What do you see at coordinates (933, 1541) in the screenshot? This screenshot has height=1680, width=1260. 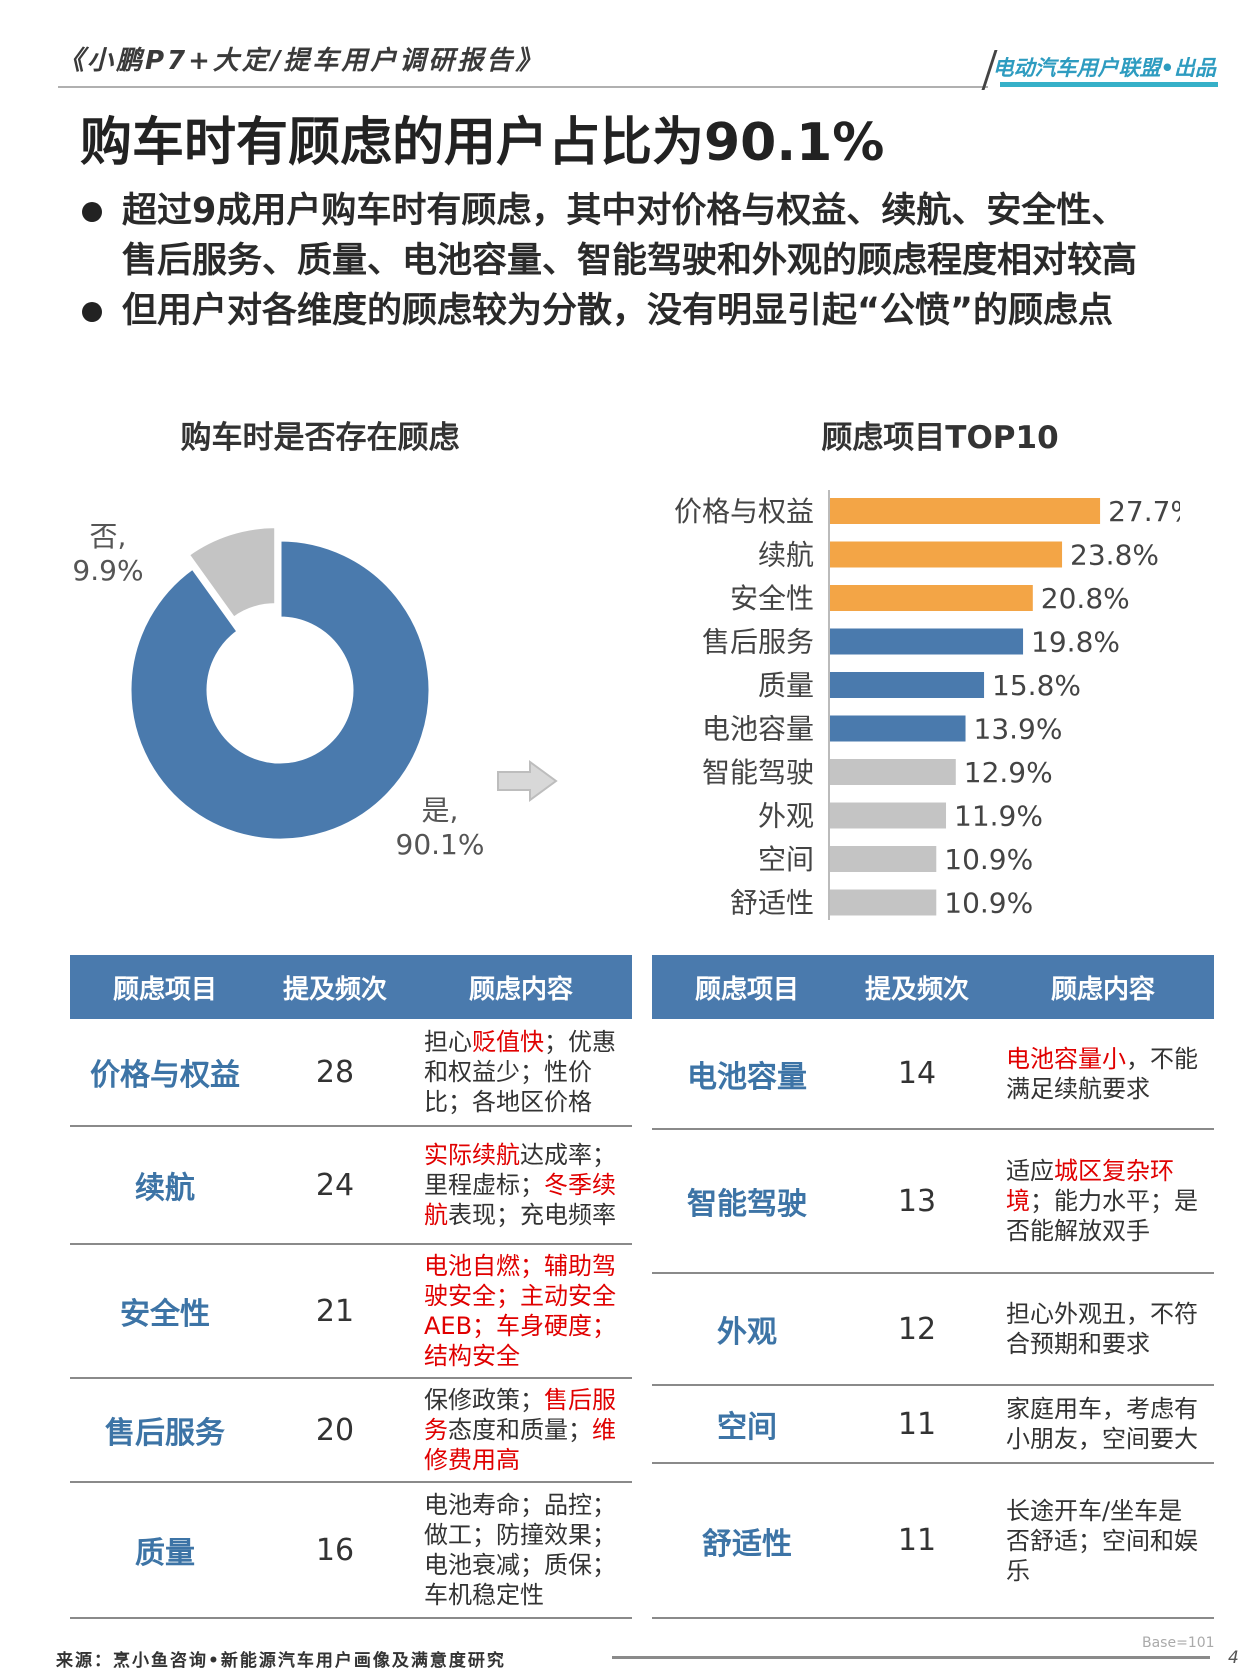 I see `table-row: 舒适性 11 长途开车/坐车是否舒适；空间和娱乐` at bounding box center [933, 1541].